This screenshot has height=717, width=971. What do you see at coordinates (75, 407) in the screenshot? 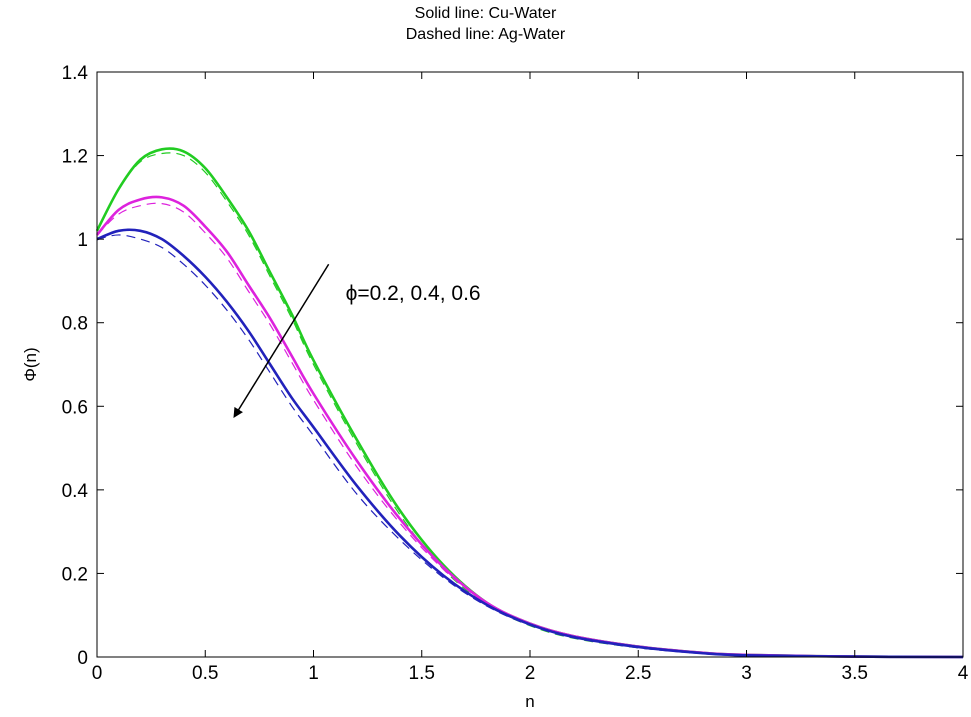
I see `y-tick-label: 0.6` at bounding box center [75, 407].